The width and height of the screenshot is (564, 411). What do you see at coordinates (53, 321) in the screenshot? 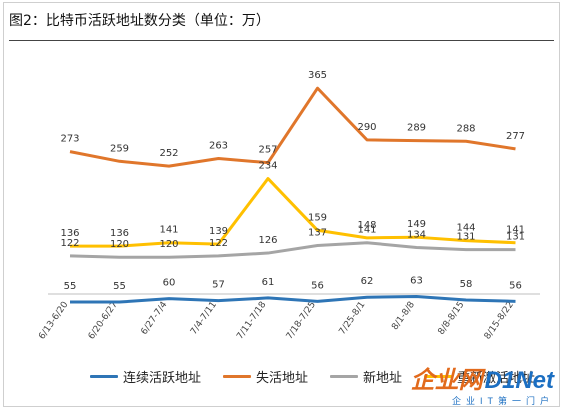
I see `x-tick-label: 6/13-6/20` at bounding box center [53, 321].